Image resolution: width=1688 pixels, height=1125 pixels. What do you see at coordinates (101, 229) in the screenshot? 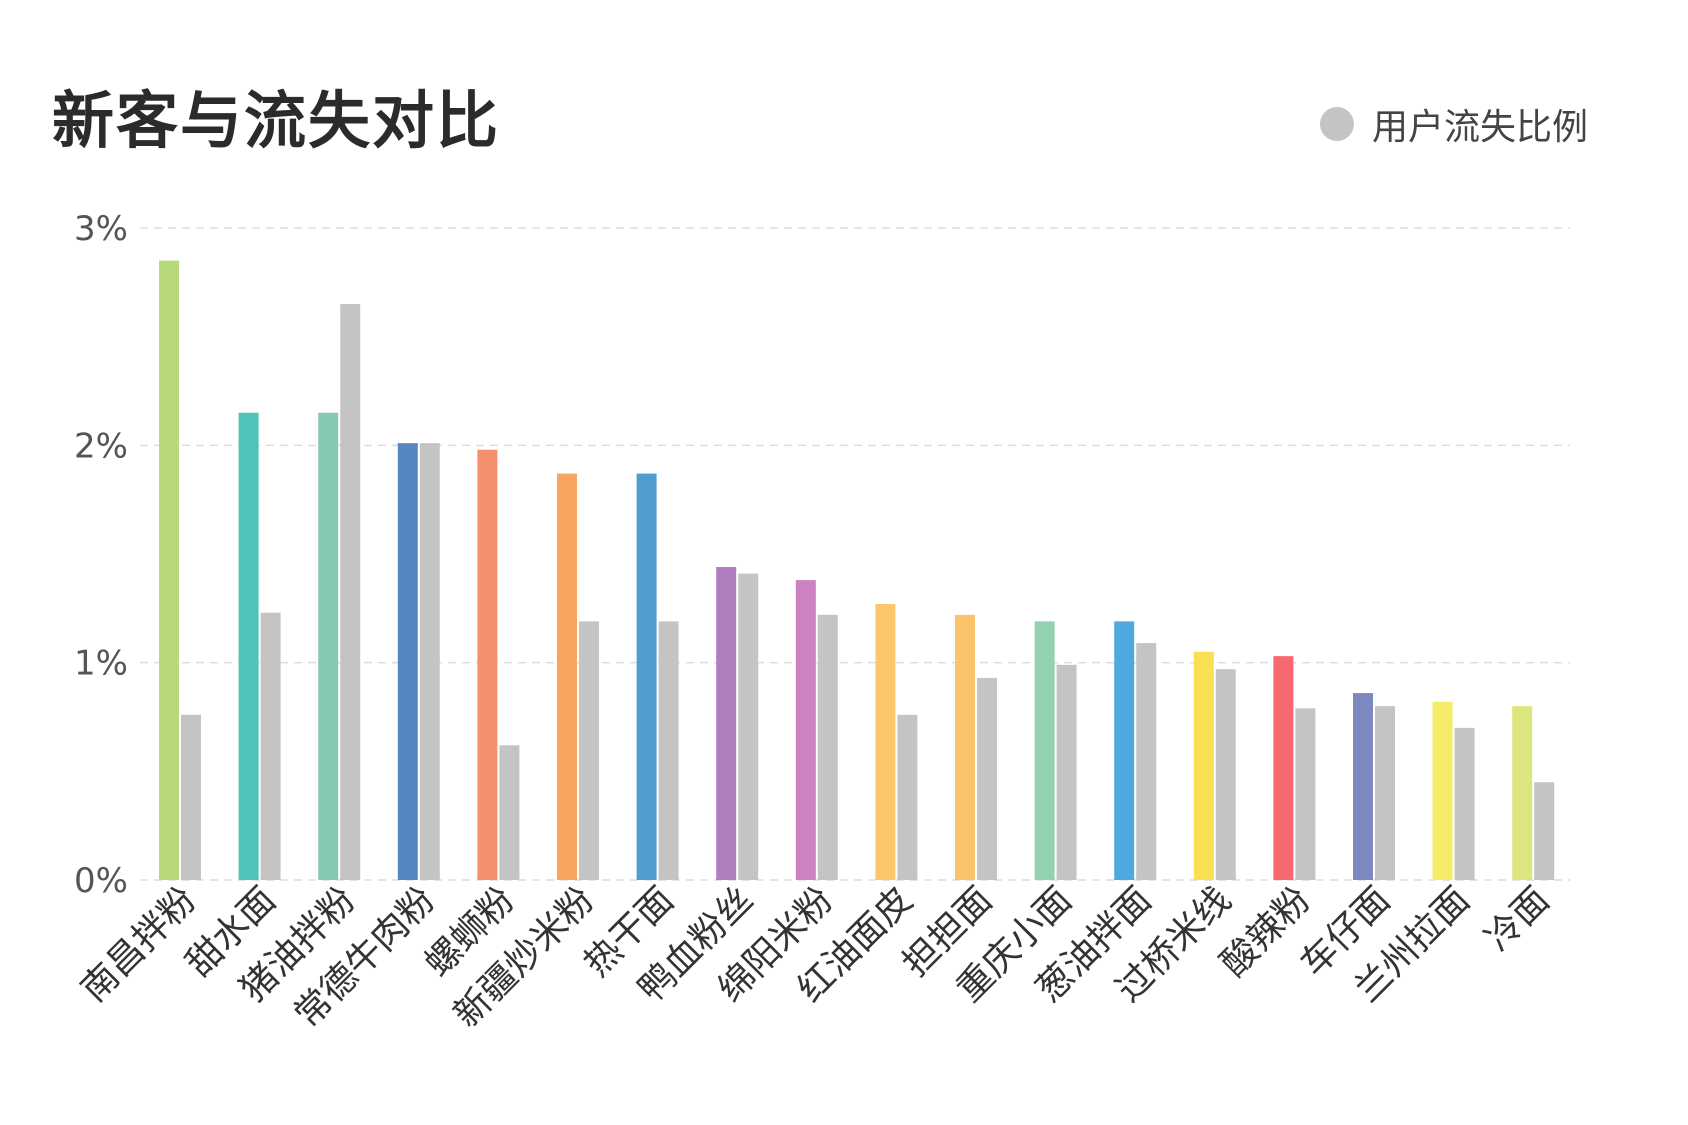
I see `y-tick-label: 3%` at bounding box center [101, 229].